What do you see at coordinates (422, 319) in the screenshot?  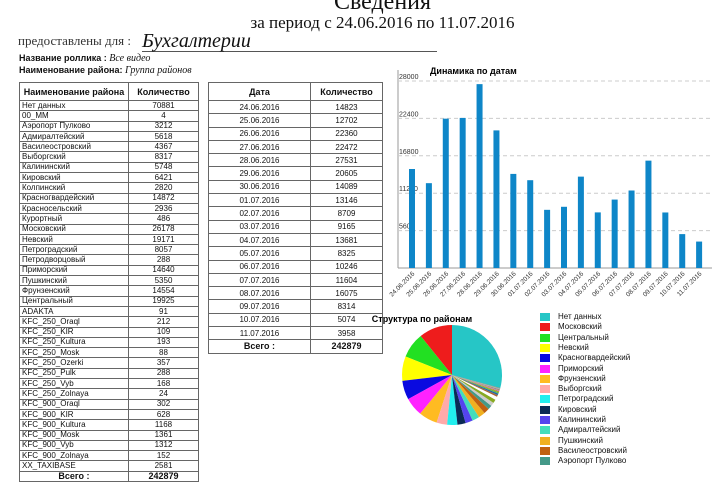 I see `pie-chart-title: Структура по районам` at bounding box center [422, 319].